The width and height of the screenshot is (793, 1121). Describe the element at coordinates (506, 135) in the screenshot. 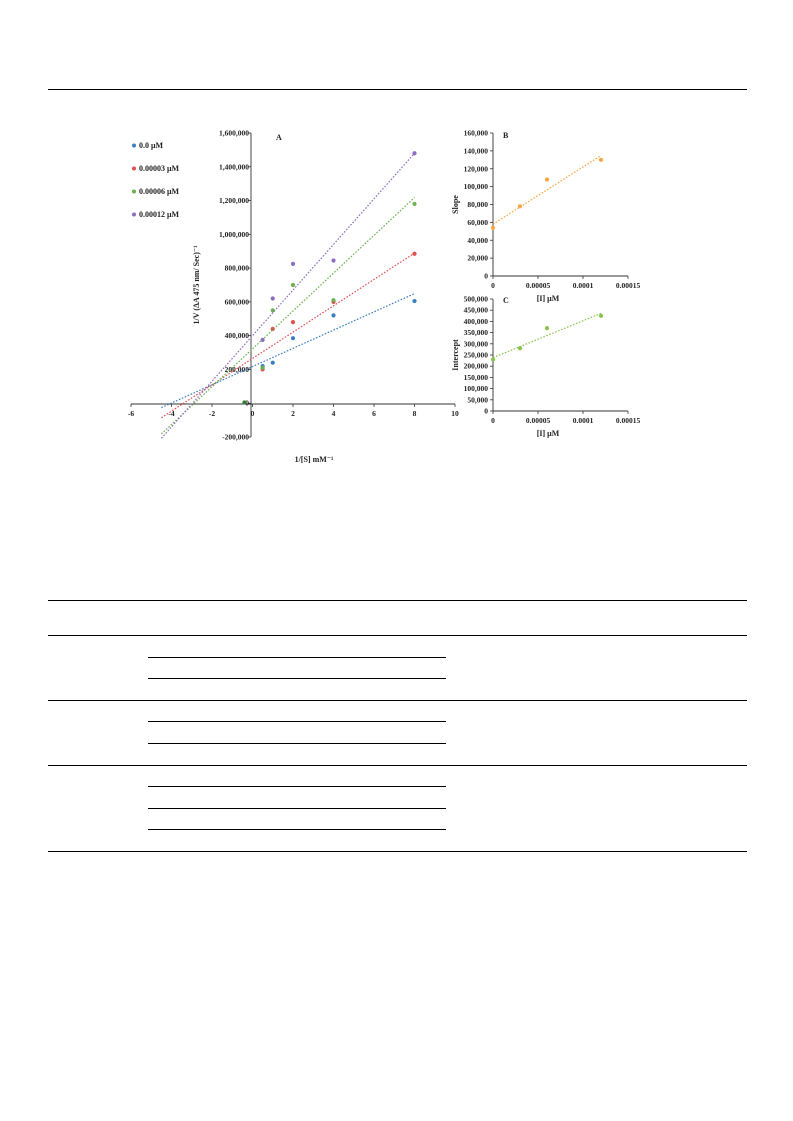

I see `panel-letter: B` at that location.